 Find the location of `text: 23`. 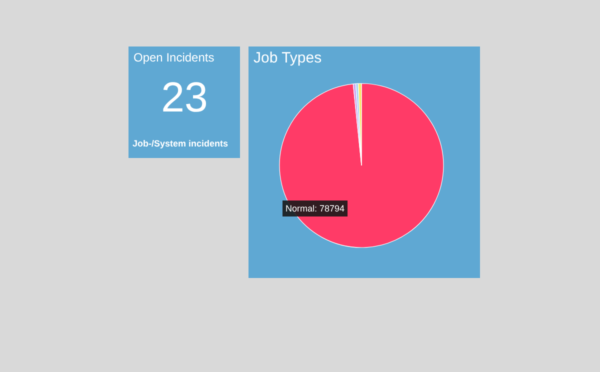

text: 23 is located at coordinates (184, 97).